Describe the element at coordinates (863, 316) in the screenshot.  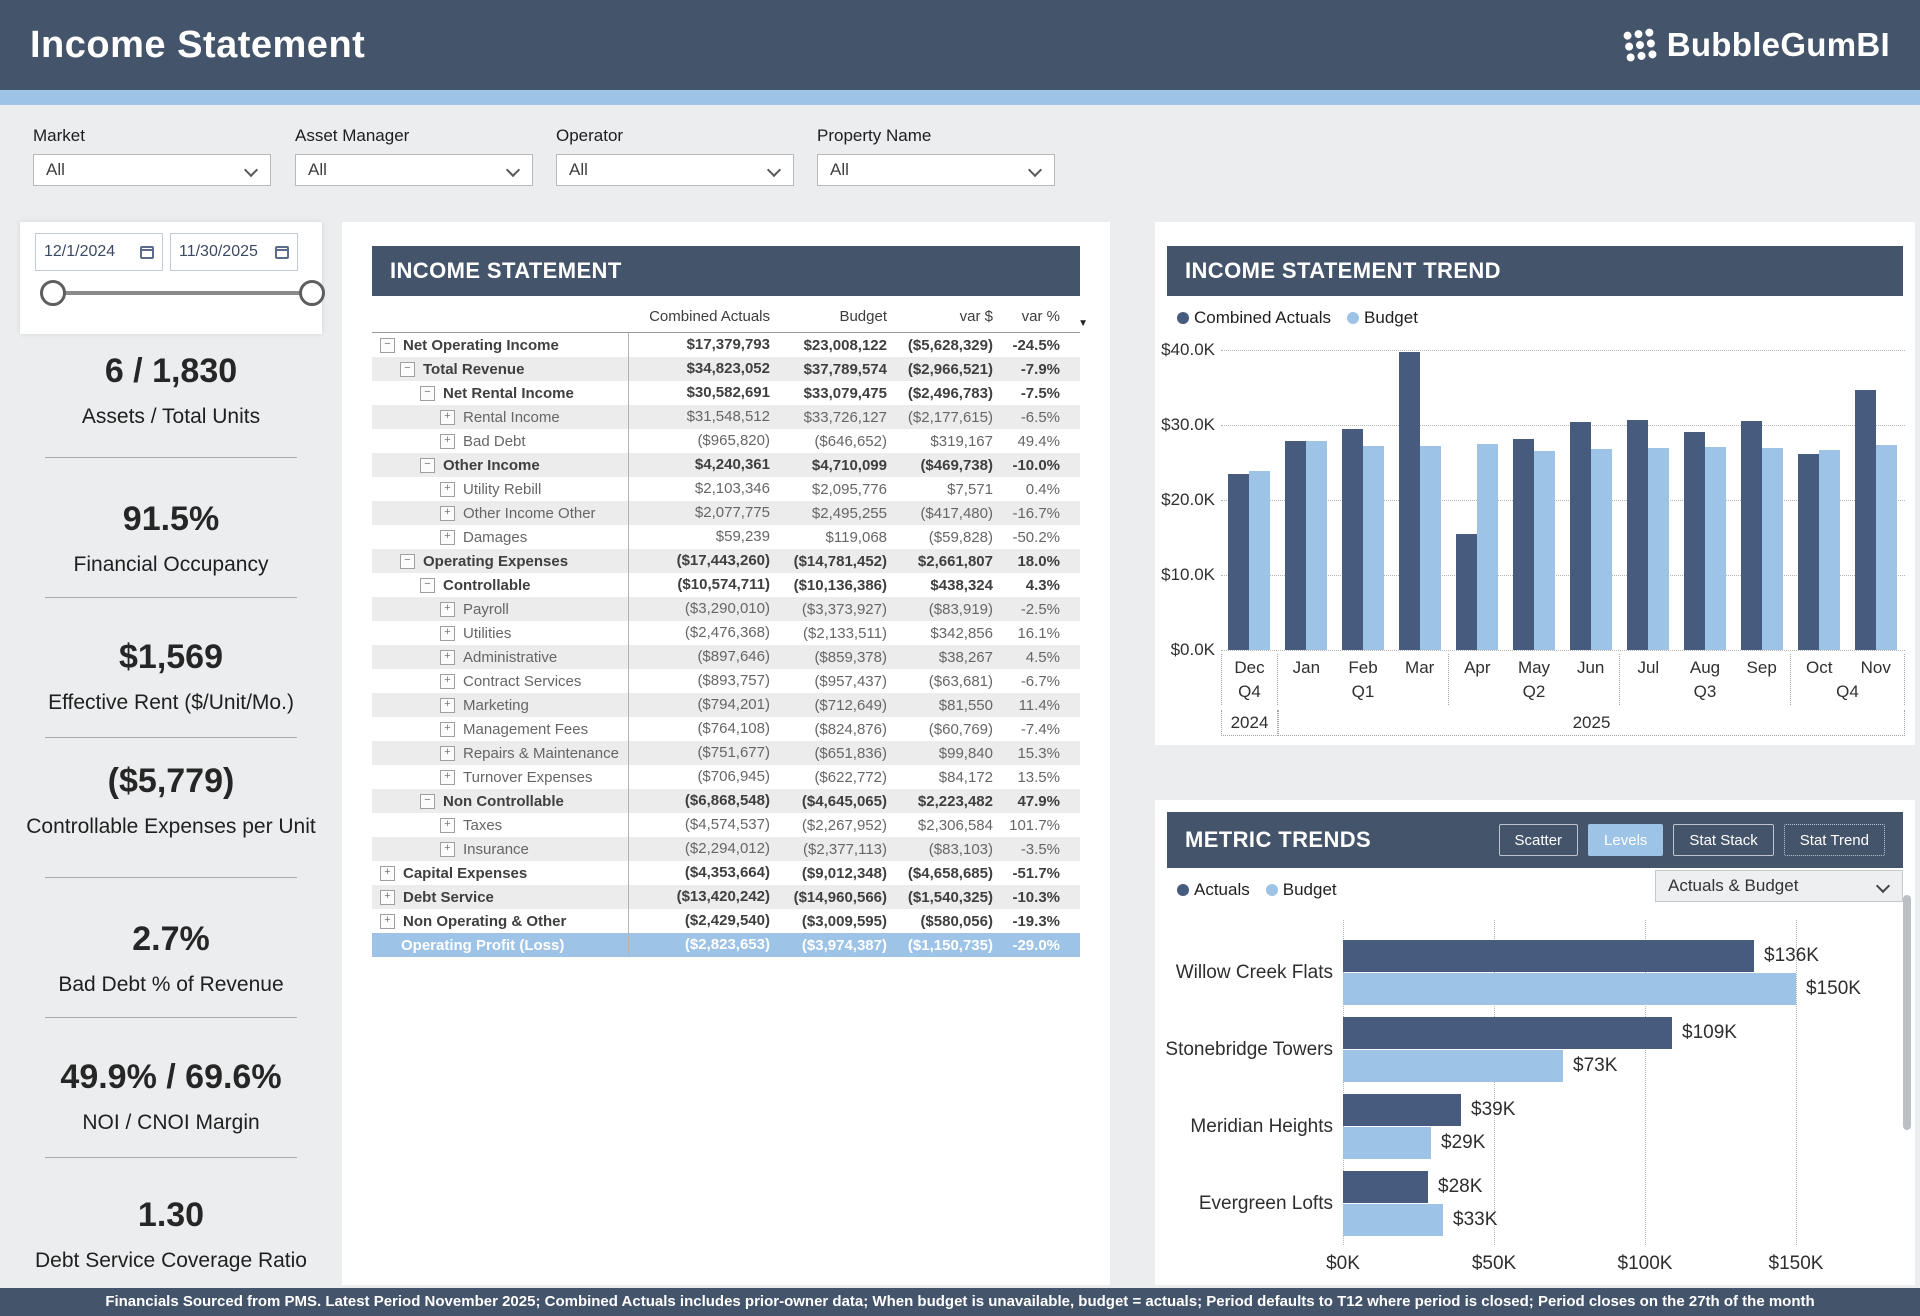
I see `column-header-budget: Budget` at that location.